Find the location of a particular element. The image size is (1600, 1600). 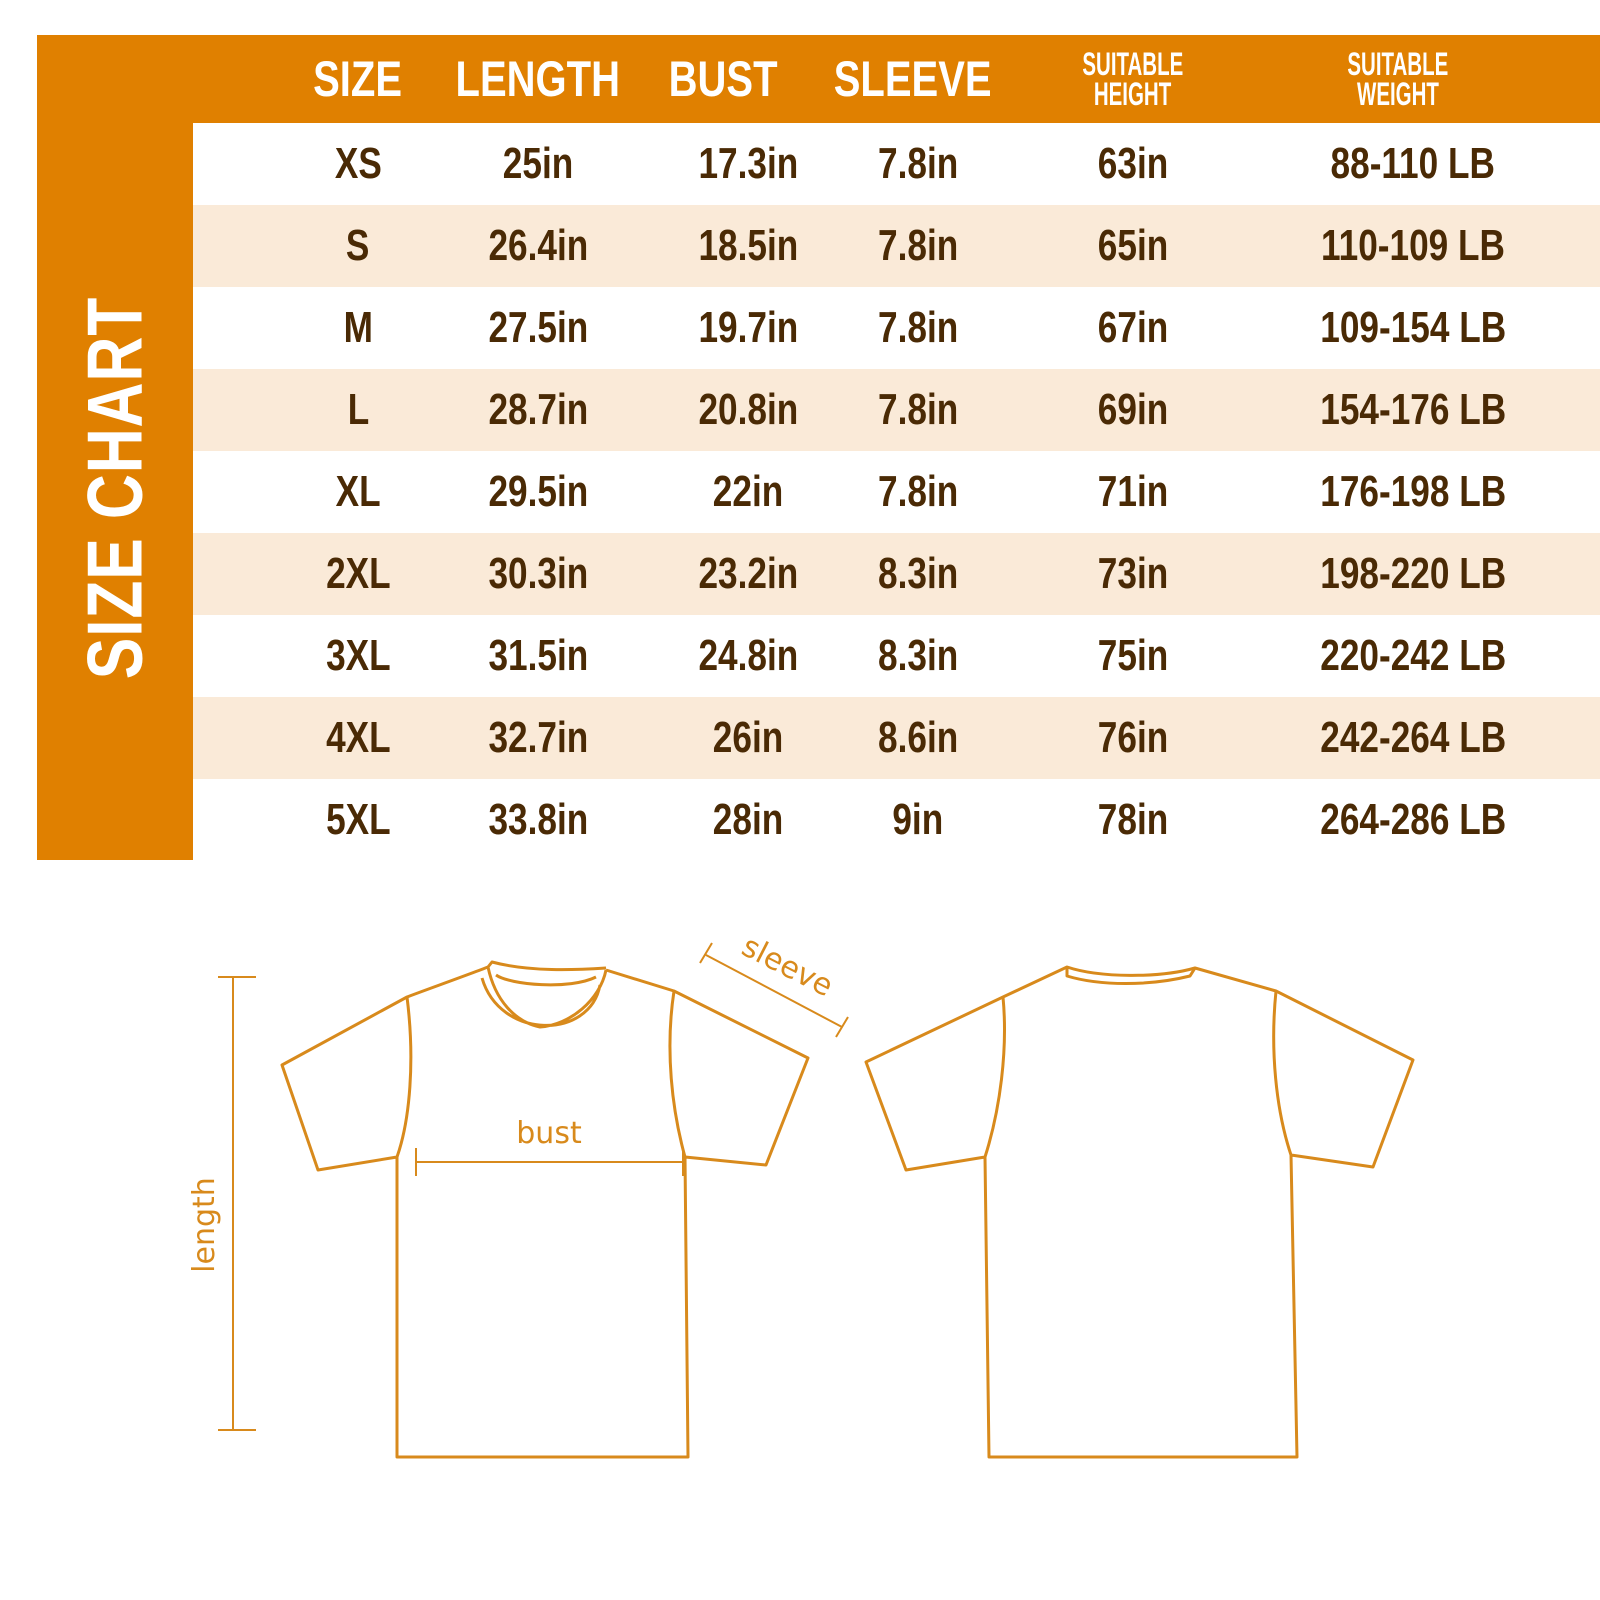

cell-size: 5XL is located at coordinates (358, 819).